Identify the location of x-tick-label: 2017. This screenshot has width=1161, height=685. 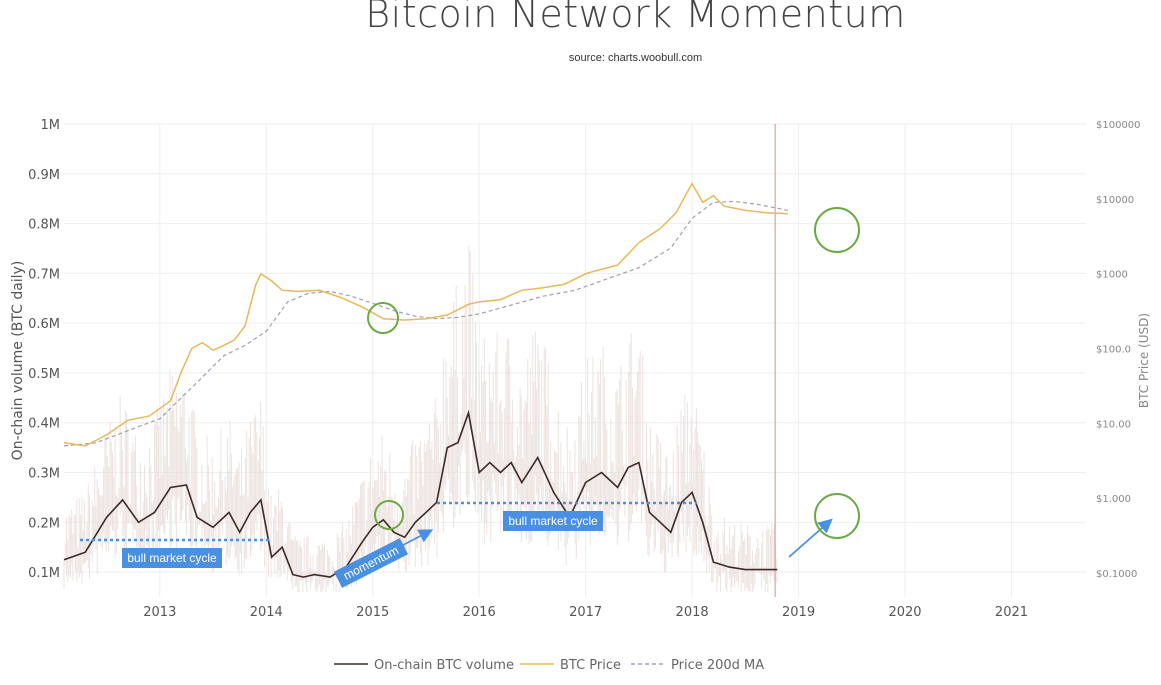
(585, 612).